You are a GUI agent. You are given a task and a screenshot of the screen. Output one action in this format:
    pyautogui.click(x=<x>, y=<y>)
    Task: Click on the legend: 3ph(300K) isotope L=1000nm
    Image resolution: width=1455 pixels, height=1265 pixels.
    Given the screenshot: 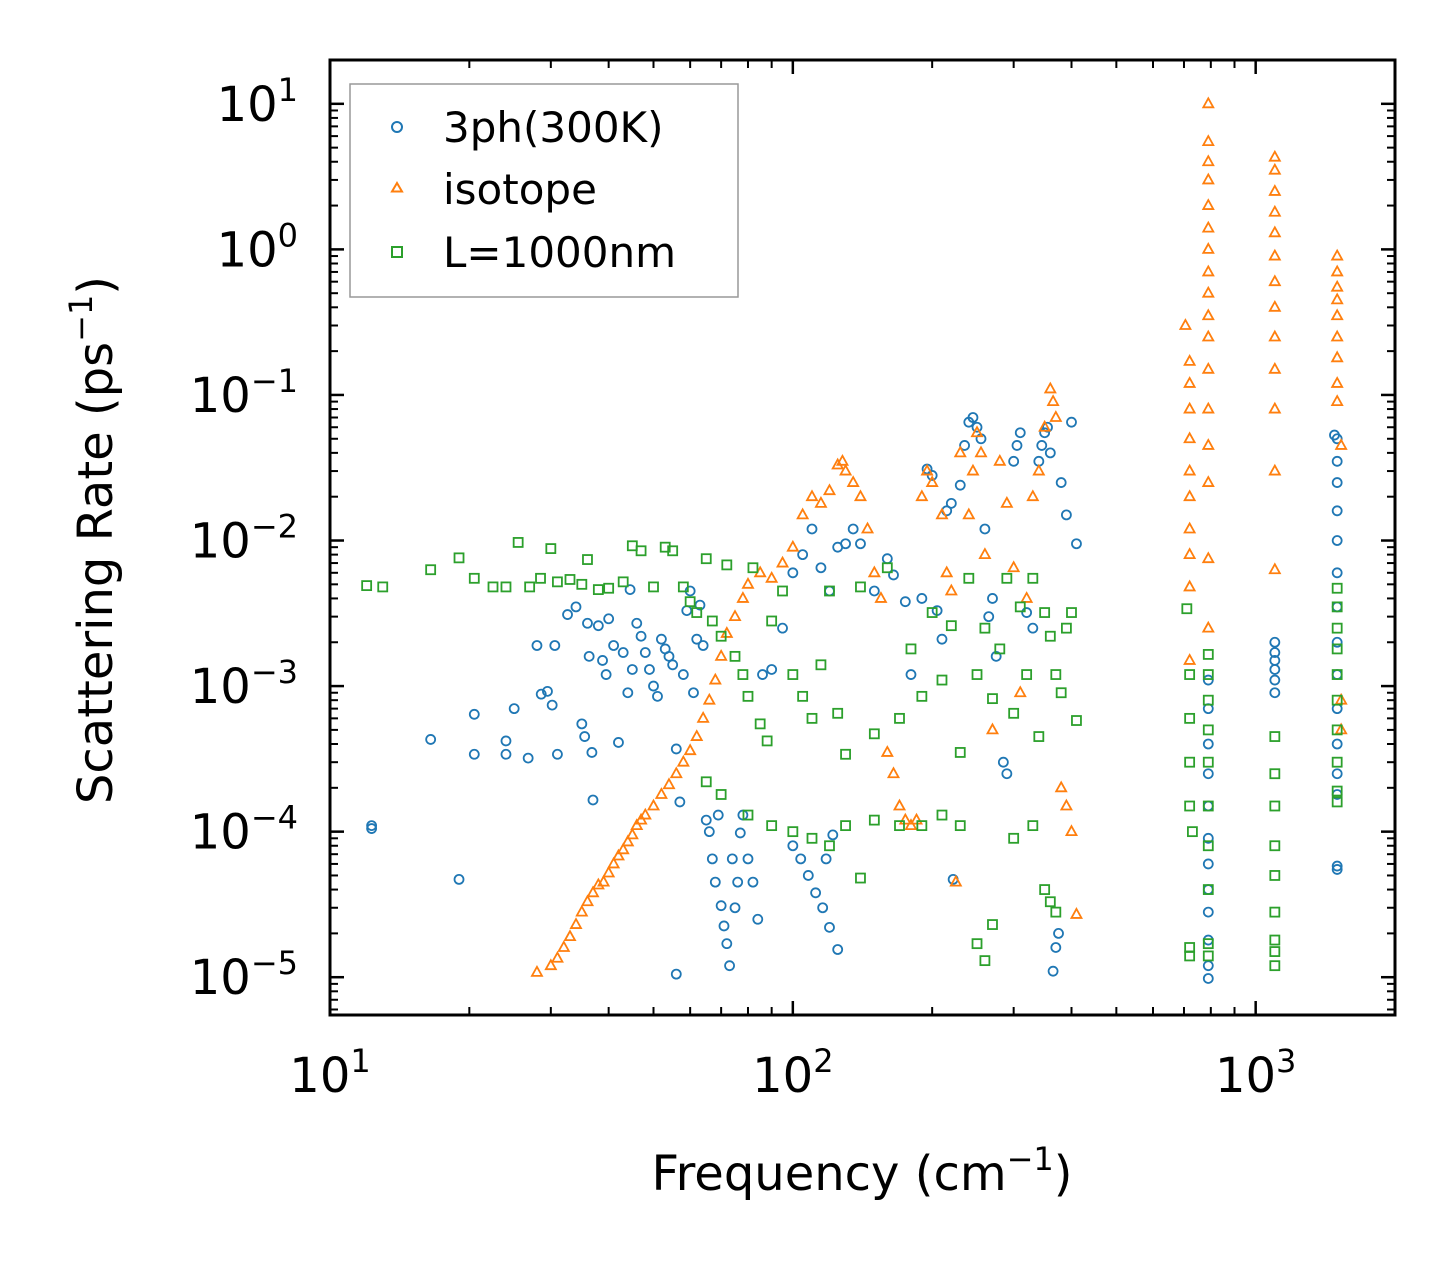 What is the action you would take?
    pyautogui.click(x=544, y=190)
    